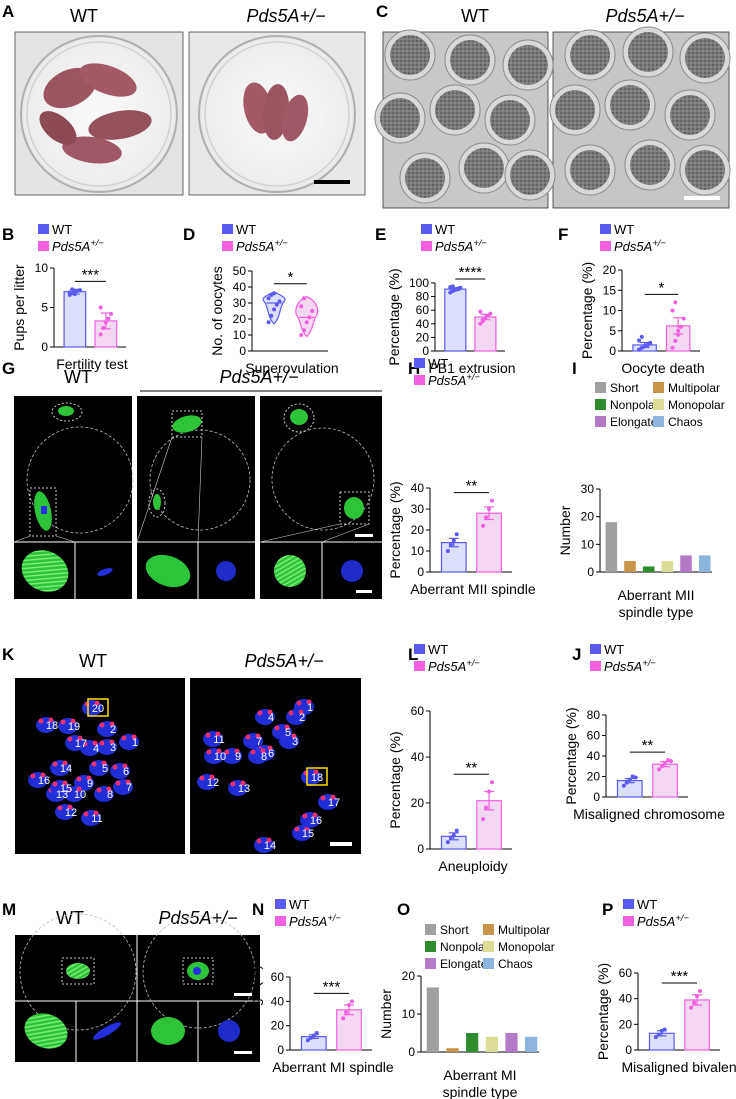 The height and width of the screenshot is (1099, 736). I want to click on panel-letter: P, so click(607, 909).